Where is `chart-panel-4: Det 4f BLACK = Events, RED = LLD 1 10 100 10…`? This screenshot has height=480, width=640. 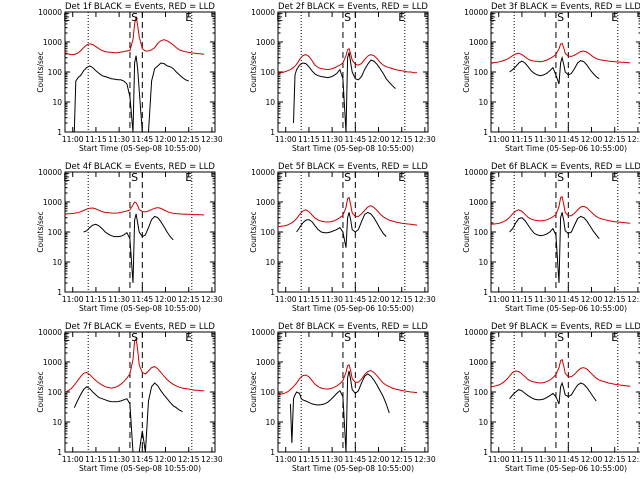 chart-panel-4: Det 4f BLACK = Events, RED = LLD 1 10 100 10… is located at coordinates (129, 237).